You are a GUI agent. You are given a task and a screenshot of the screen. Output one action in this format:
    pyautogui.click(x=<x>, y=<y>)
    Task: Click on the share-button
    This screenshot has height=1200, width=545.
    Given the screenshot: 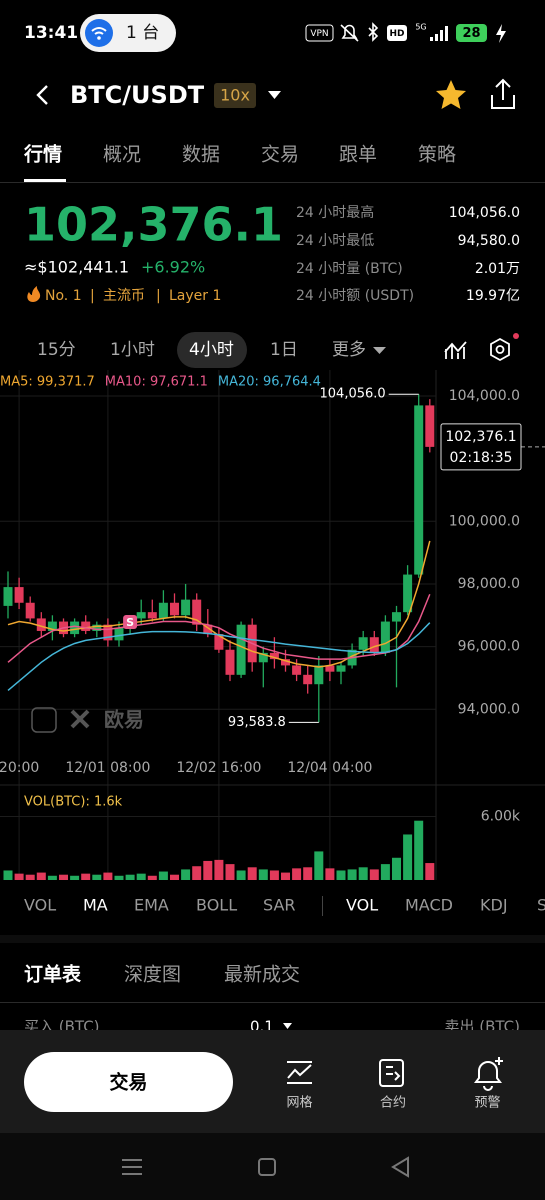 What is the action you would take?
    pyautogui.click(x=503, y=93)
    